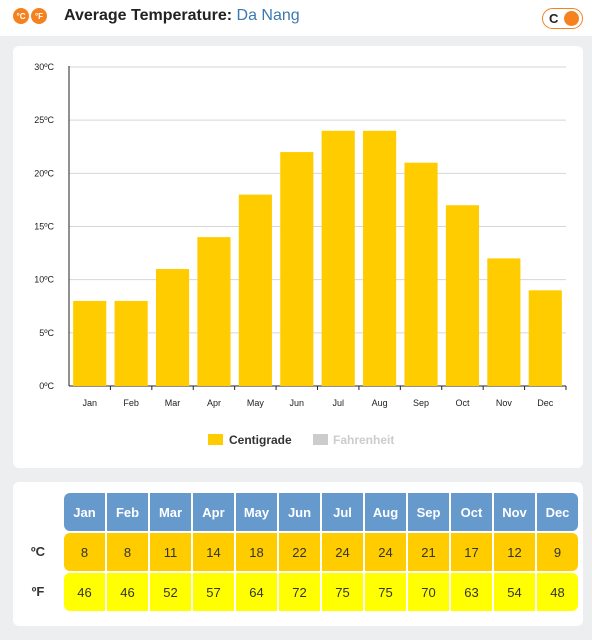 This screenshot has width=592, height=640. Describe the element at coordinates (256, 552) in the screenshot. I see `celsius-cell: 18` at that location.